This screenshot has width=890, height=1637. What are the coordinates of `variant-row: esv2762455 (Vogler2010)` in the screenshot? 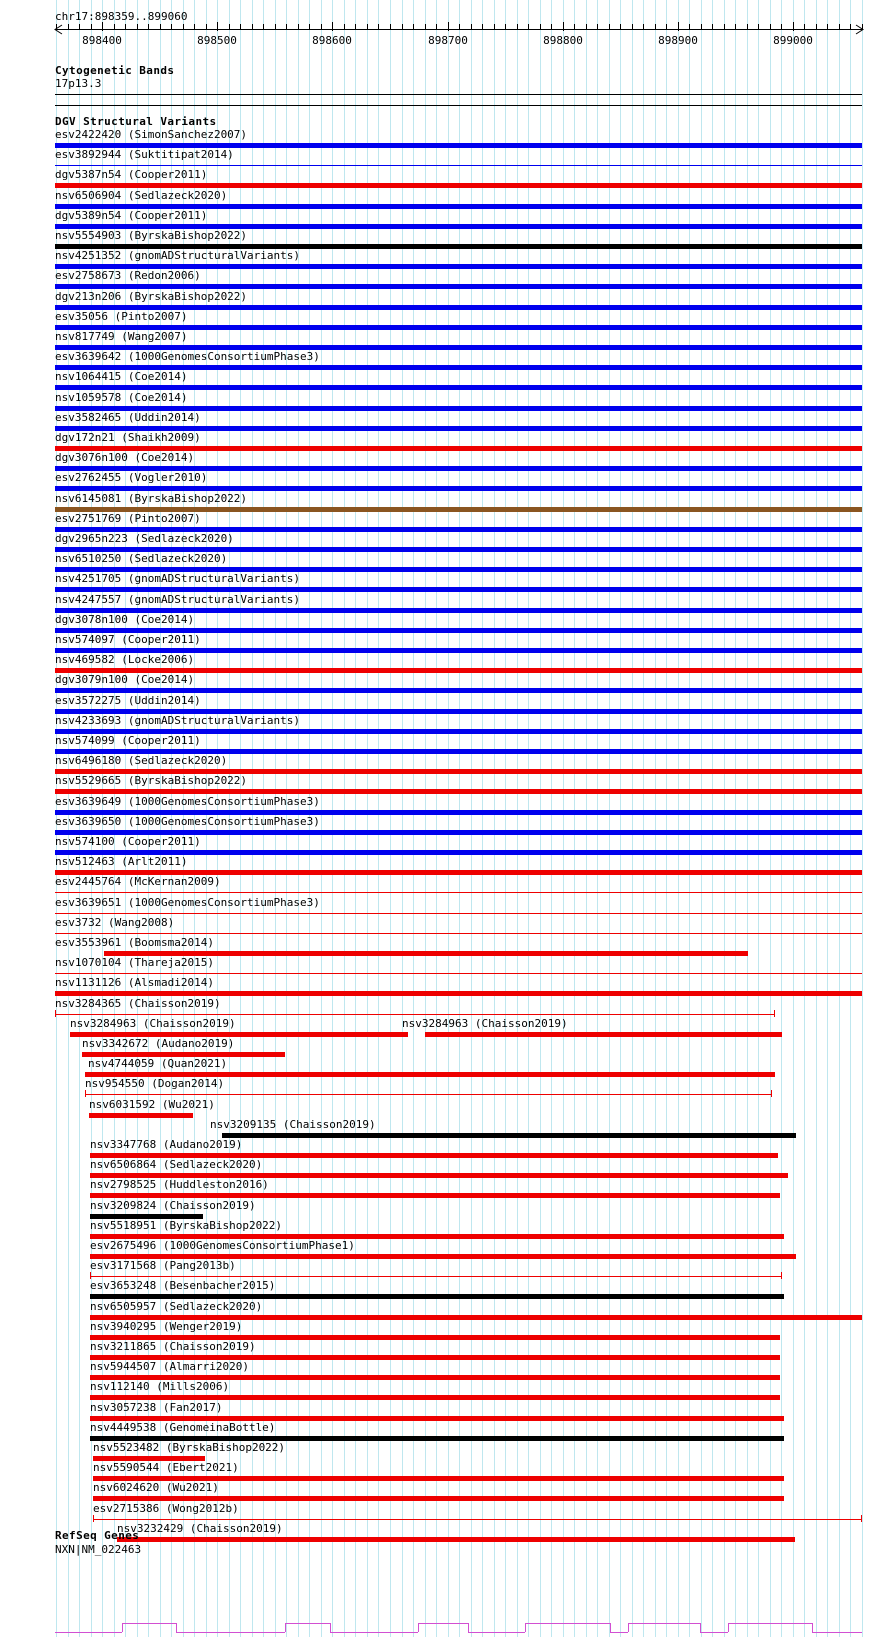 It's located at (445, 481).